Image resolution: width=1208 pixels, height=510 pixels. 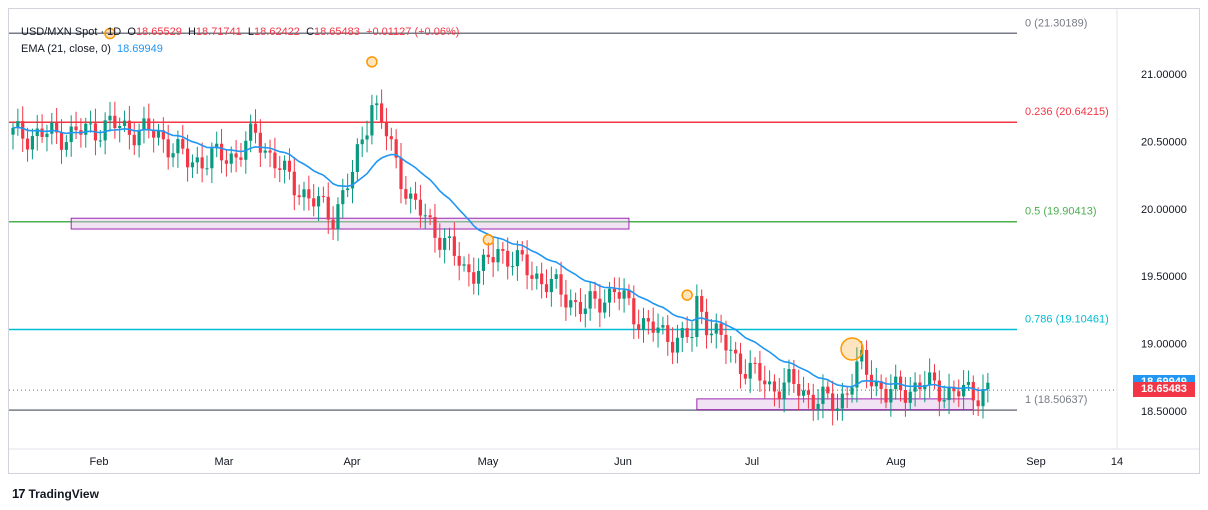 I want to click on support-zone, so click(x=350, y=223).